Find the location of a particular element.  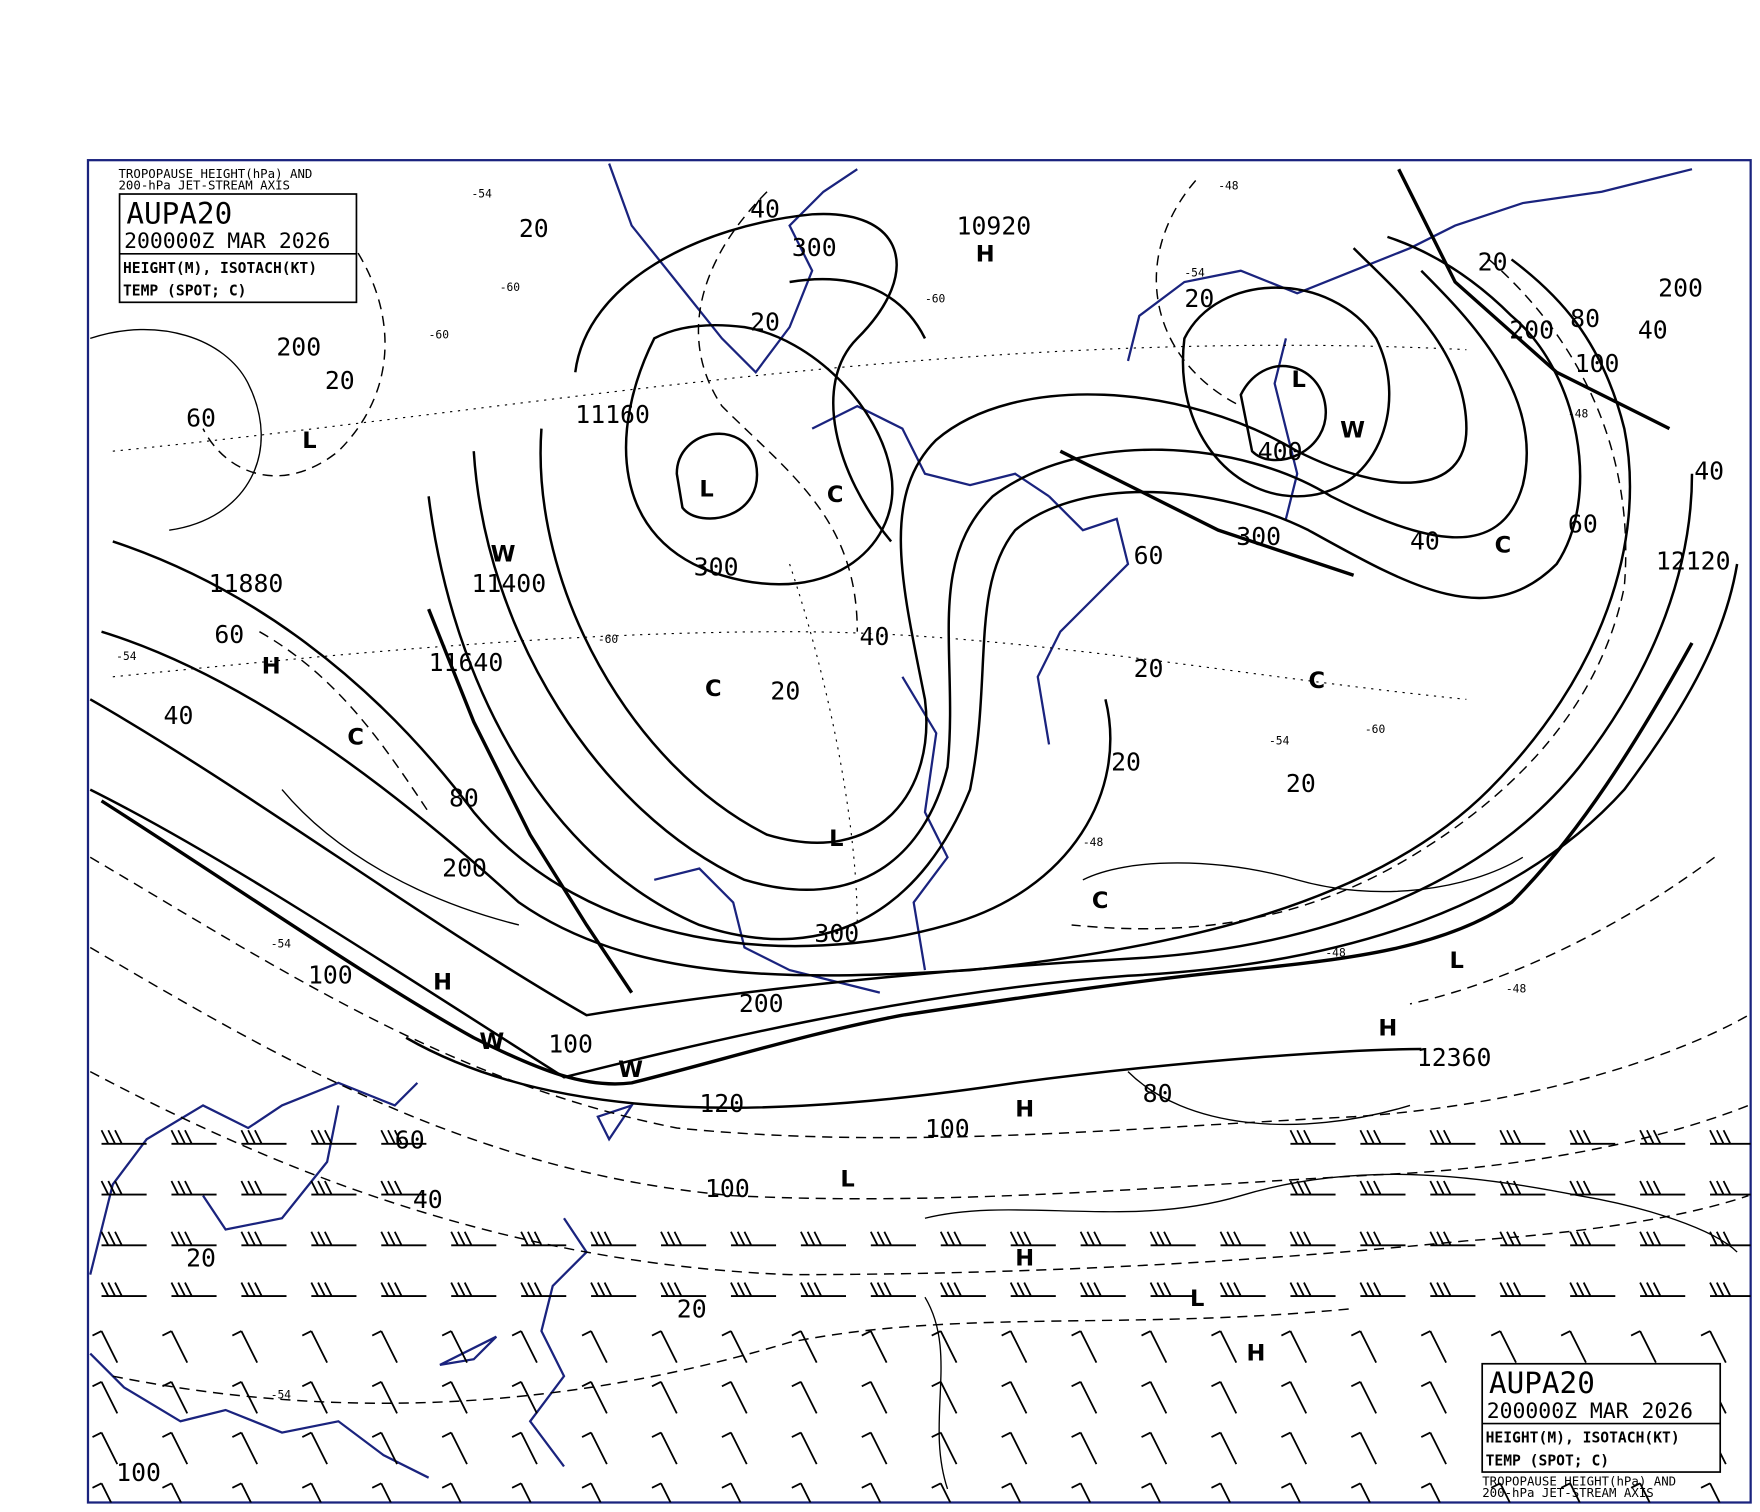

isotach-label: 120 is located at coordinates (721, 1103).